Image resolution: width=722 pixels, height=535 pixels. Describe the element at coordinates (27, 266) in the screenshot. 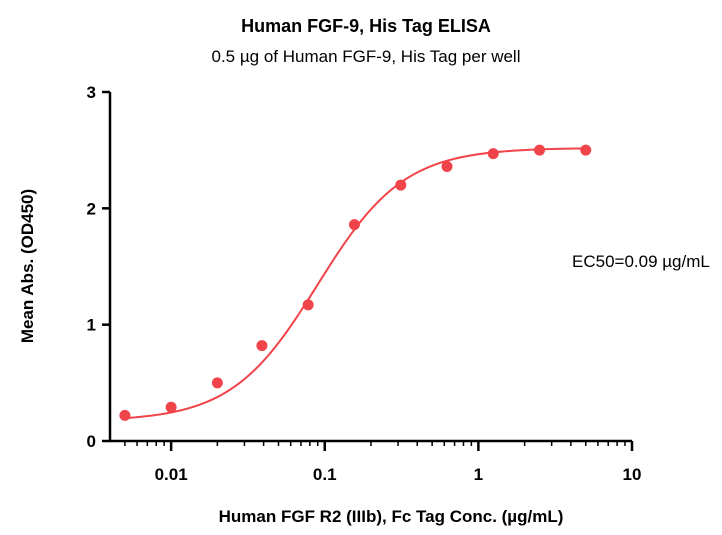

I see `y-axis-label: Mean Abs. (OD450)` at that location.